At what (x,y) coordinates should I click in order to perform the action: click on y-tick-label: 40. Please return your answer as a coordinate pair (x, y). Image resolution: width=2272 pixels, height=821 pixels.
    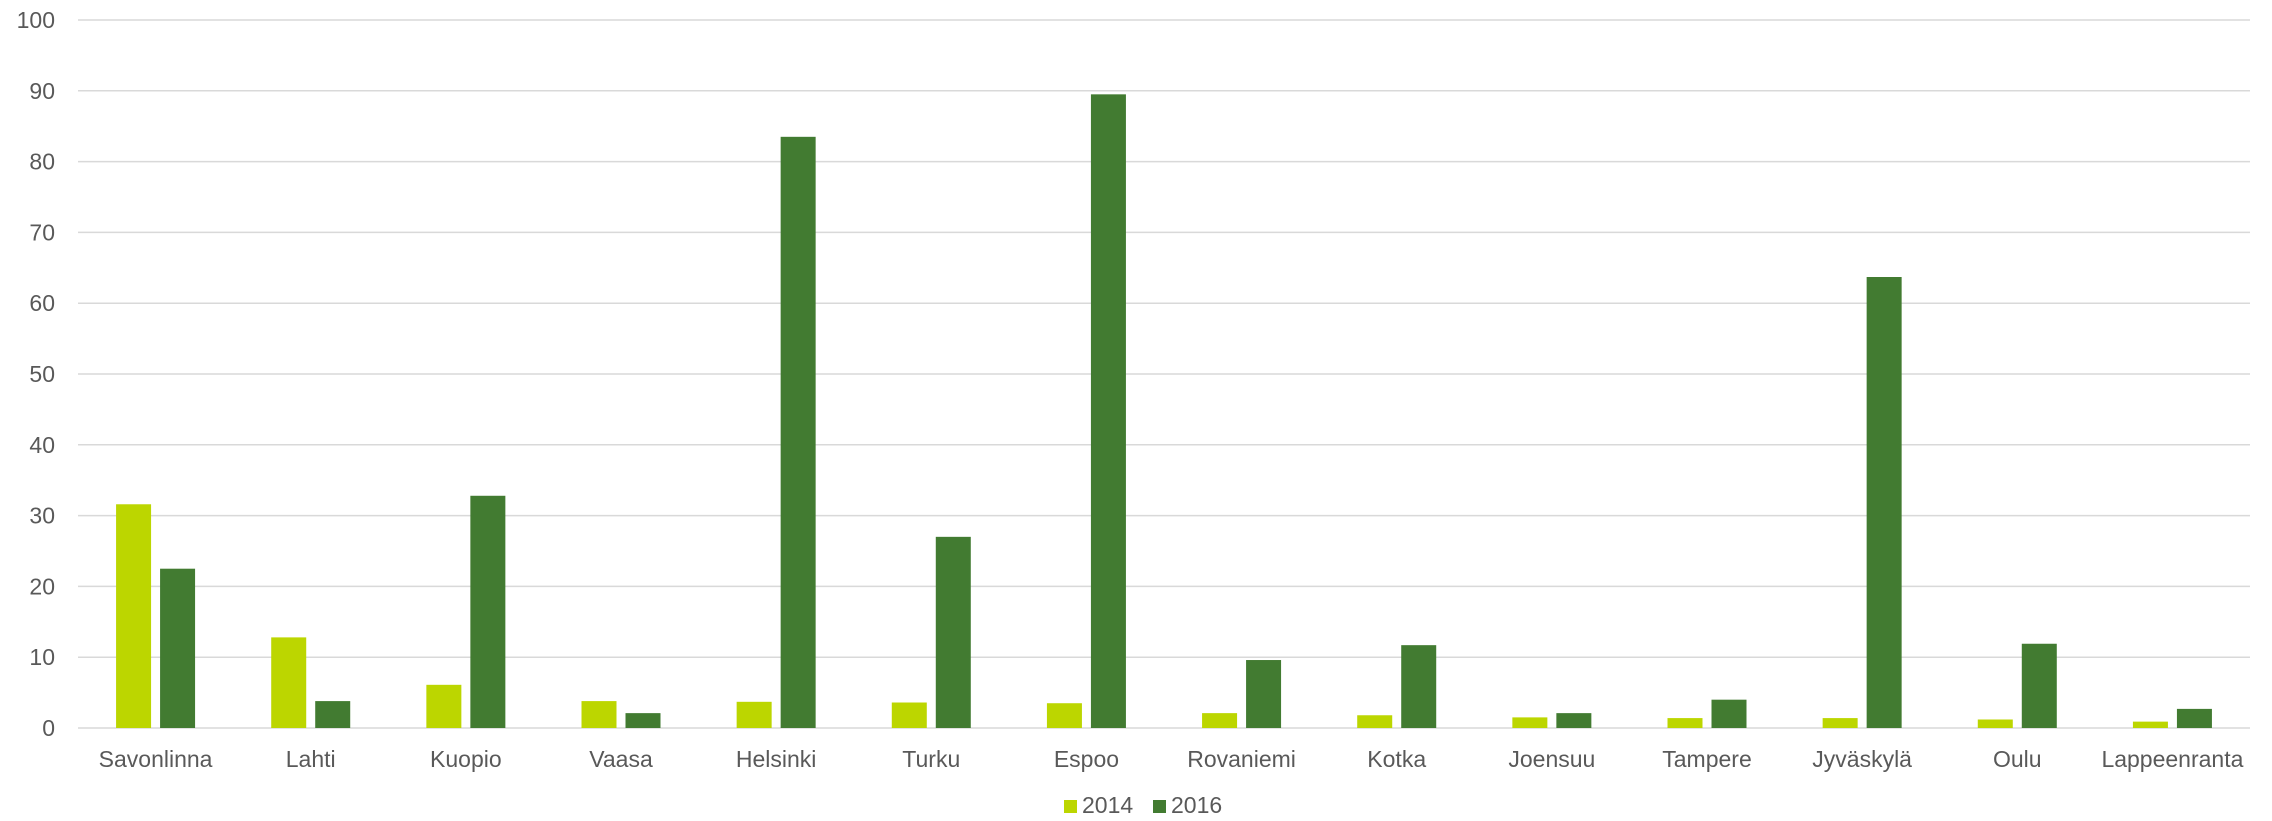
    Looking at the image, I should click on (42, 445).